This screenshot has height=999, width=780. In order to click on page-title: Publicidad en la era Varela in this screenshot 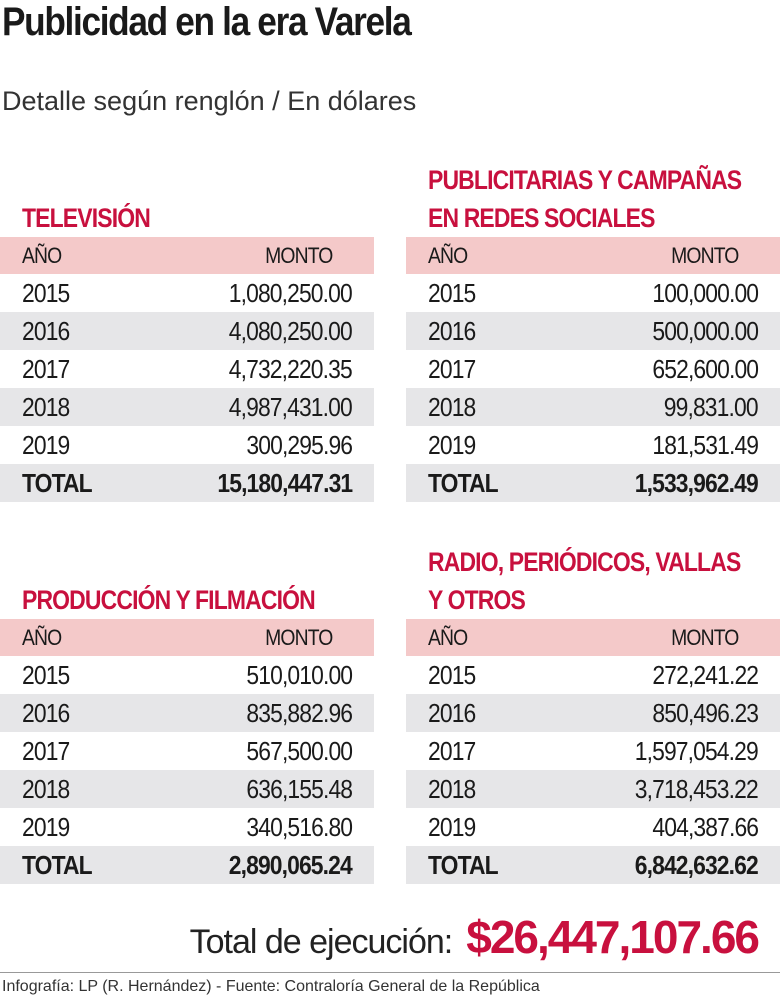, I will do `click(207, 22)`.